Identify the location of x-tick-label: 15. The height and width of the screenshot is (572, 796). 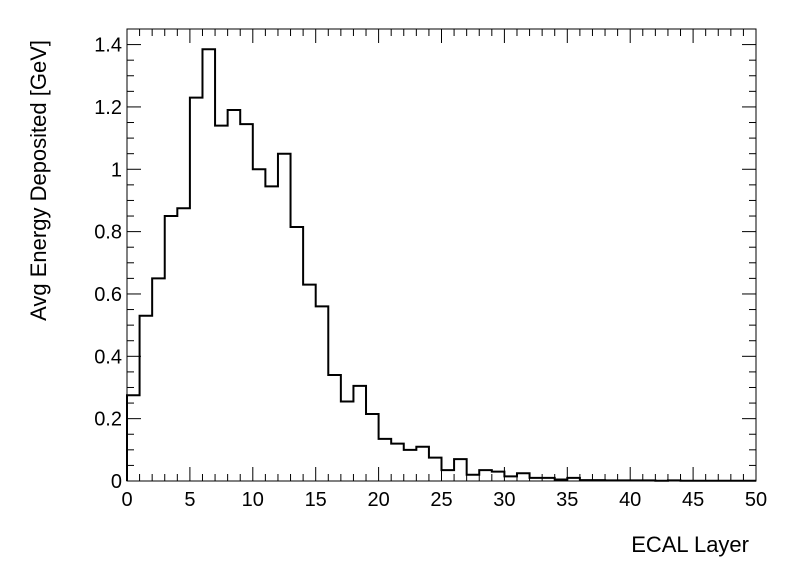
(316, 500).